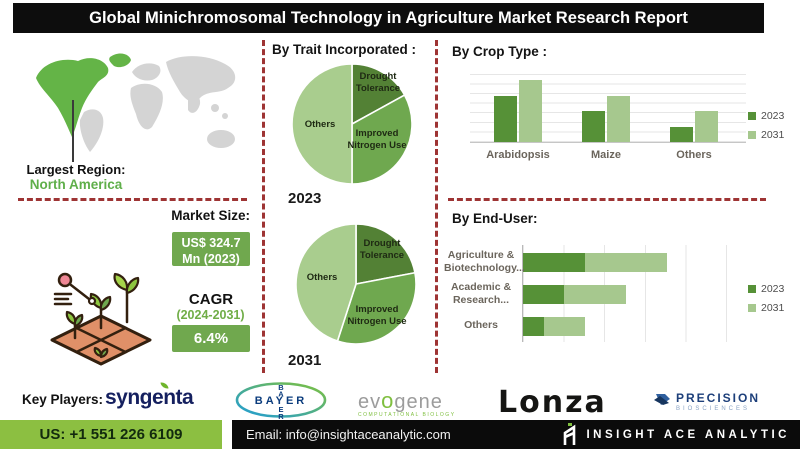 Image resolution: width=800 pixels, height=450 pixels. Describe the element at coordinates (606, 155) in the screenshot. I see `crop-category-maize: Maize` at that location.